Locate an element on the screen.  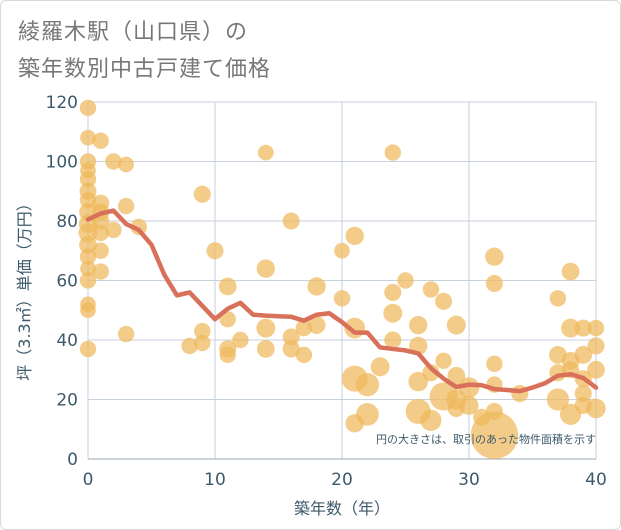
y-tick-label: 60 is located at coordinates (67, 282).